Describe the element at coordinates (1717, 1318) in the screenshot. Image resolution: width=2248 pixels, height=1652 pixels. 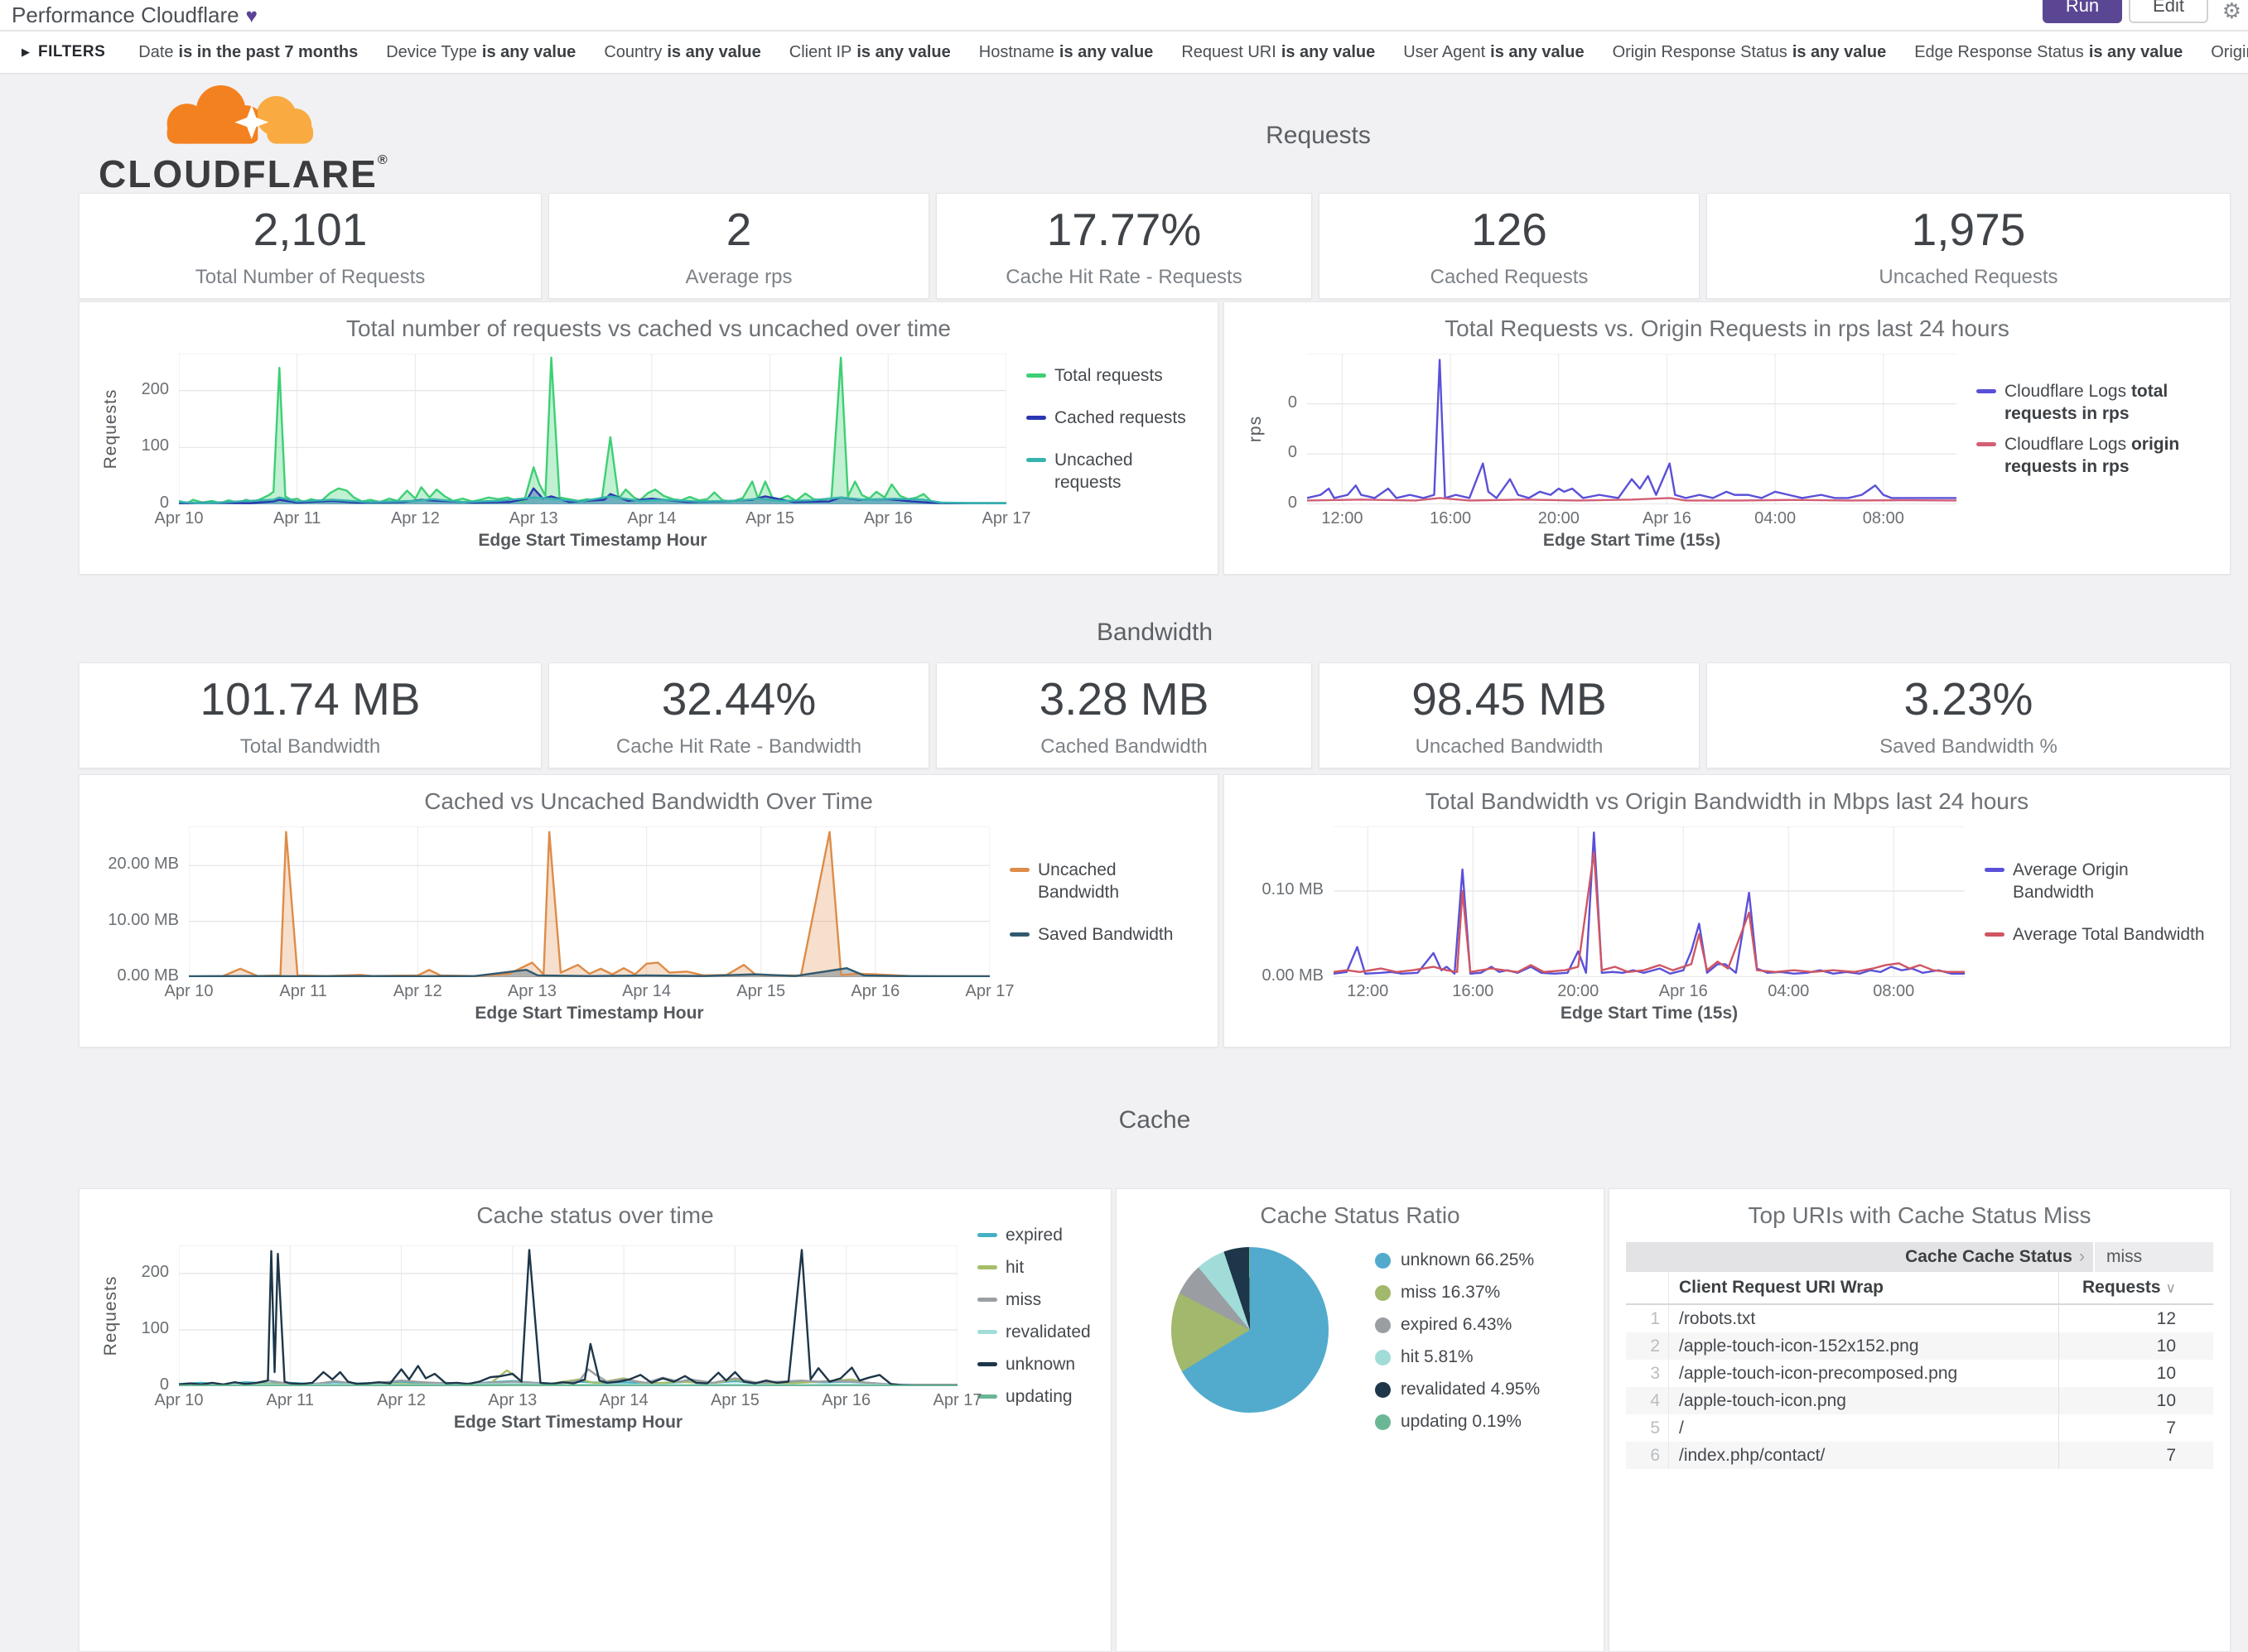
I see `cell-uri: /robots.txt` at that location.